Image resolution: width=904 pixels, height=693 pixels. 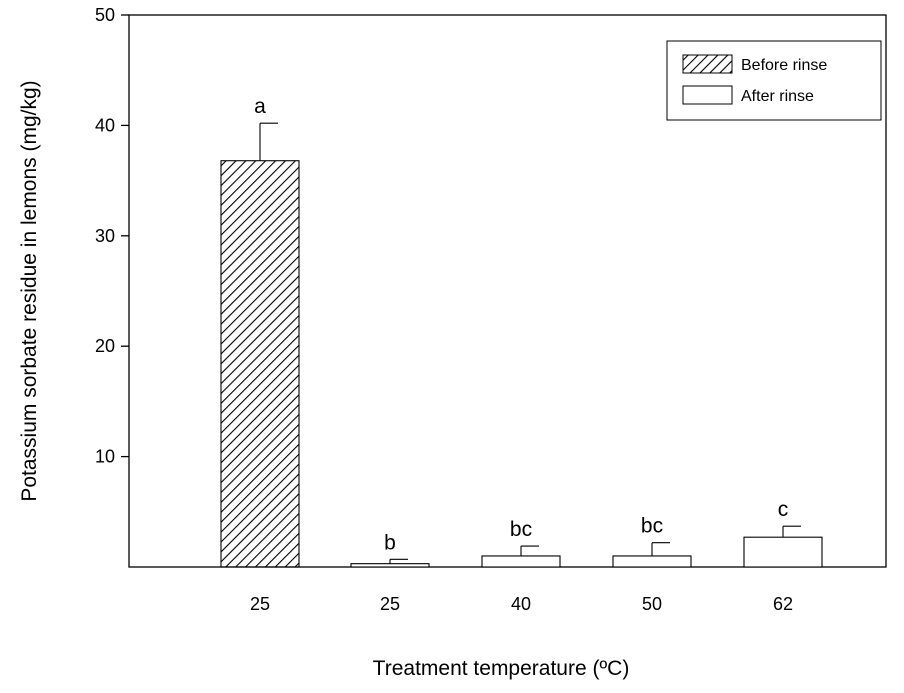 I want to click on legend-label-after-rinse: After rinse, so click(x=777, y=96).